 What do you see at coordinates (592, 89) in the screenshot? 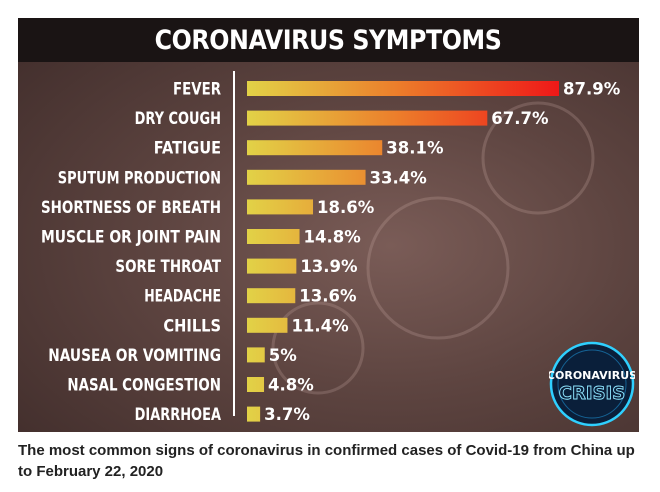
I see `value-label: 87.9%` at bounding box center [592, 89].